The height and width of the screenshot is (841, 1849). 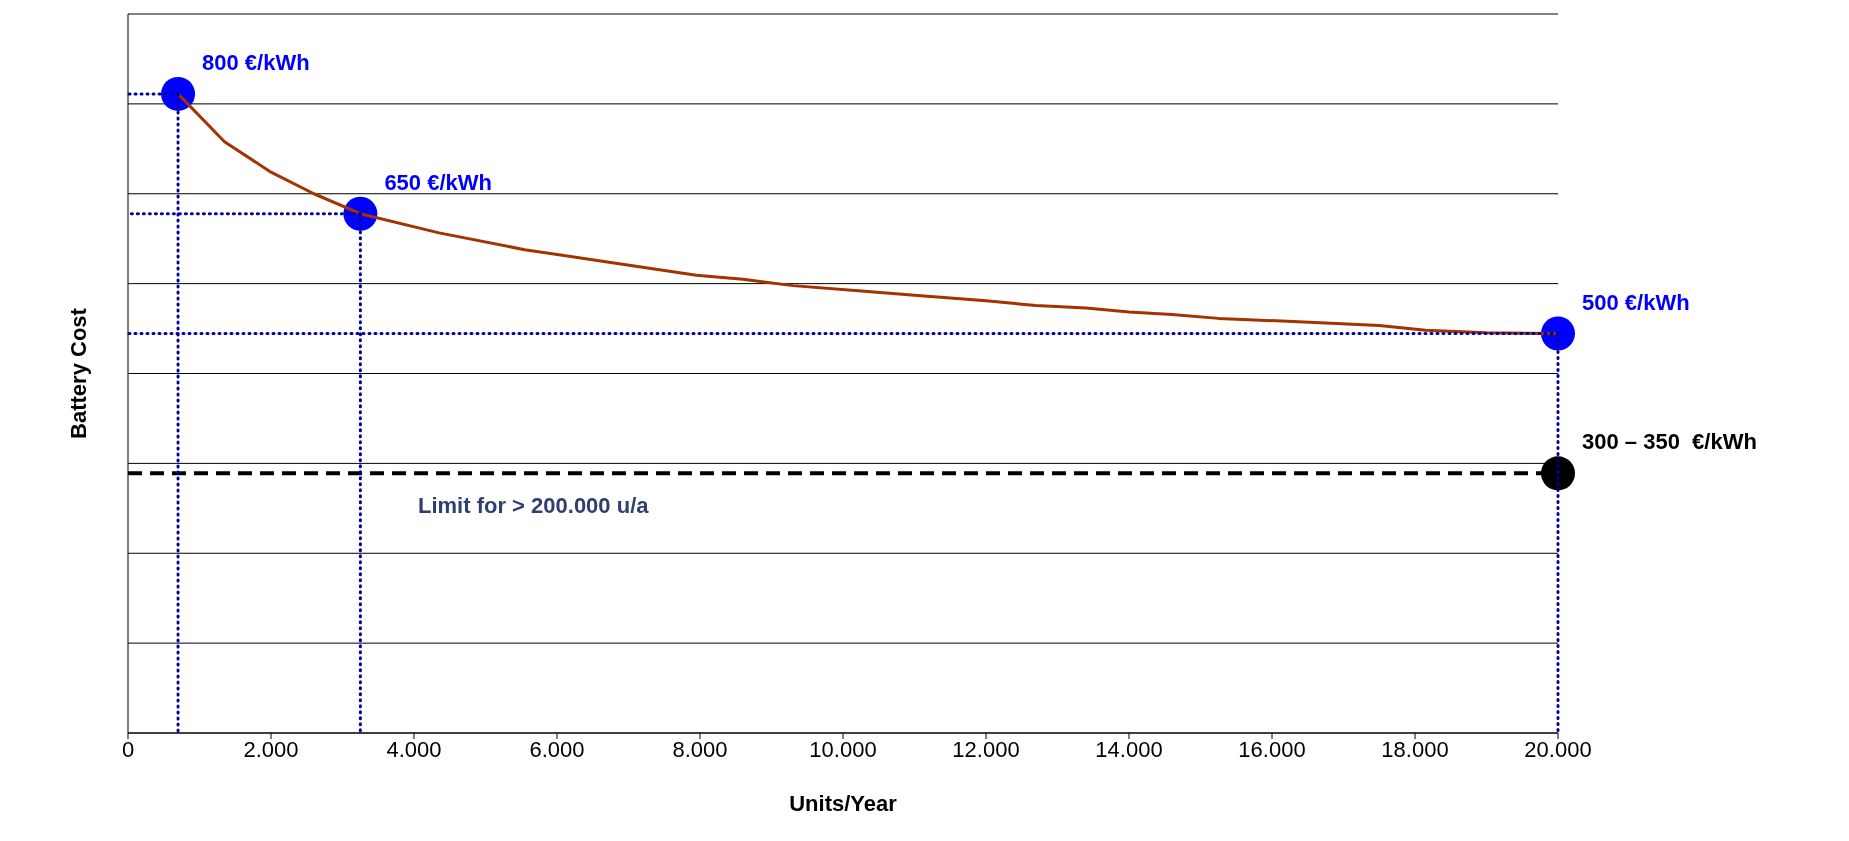 I want to click on x-tick-label: 8.000, so click(x=700, y=749).